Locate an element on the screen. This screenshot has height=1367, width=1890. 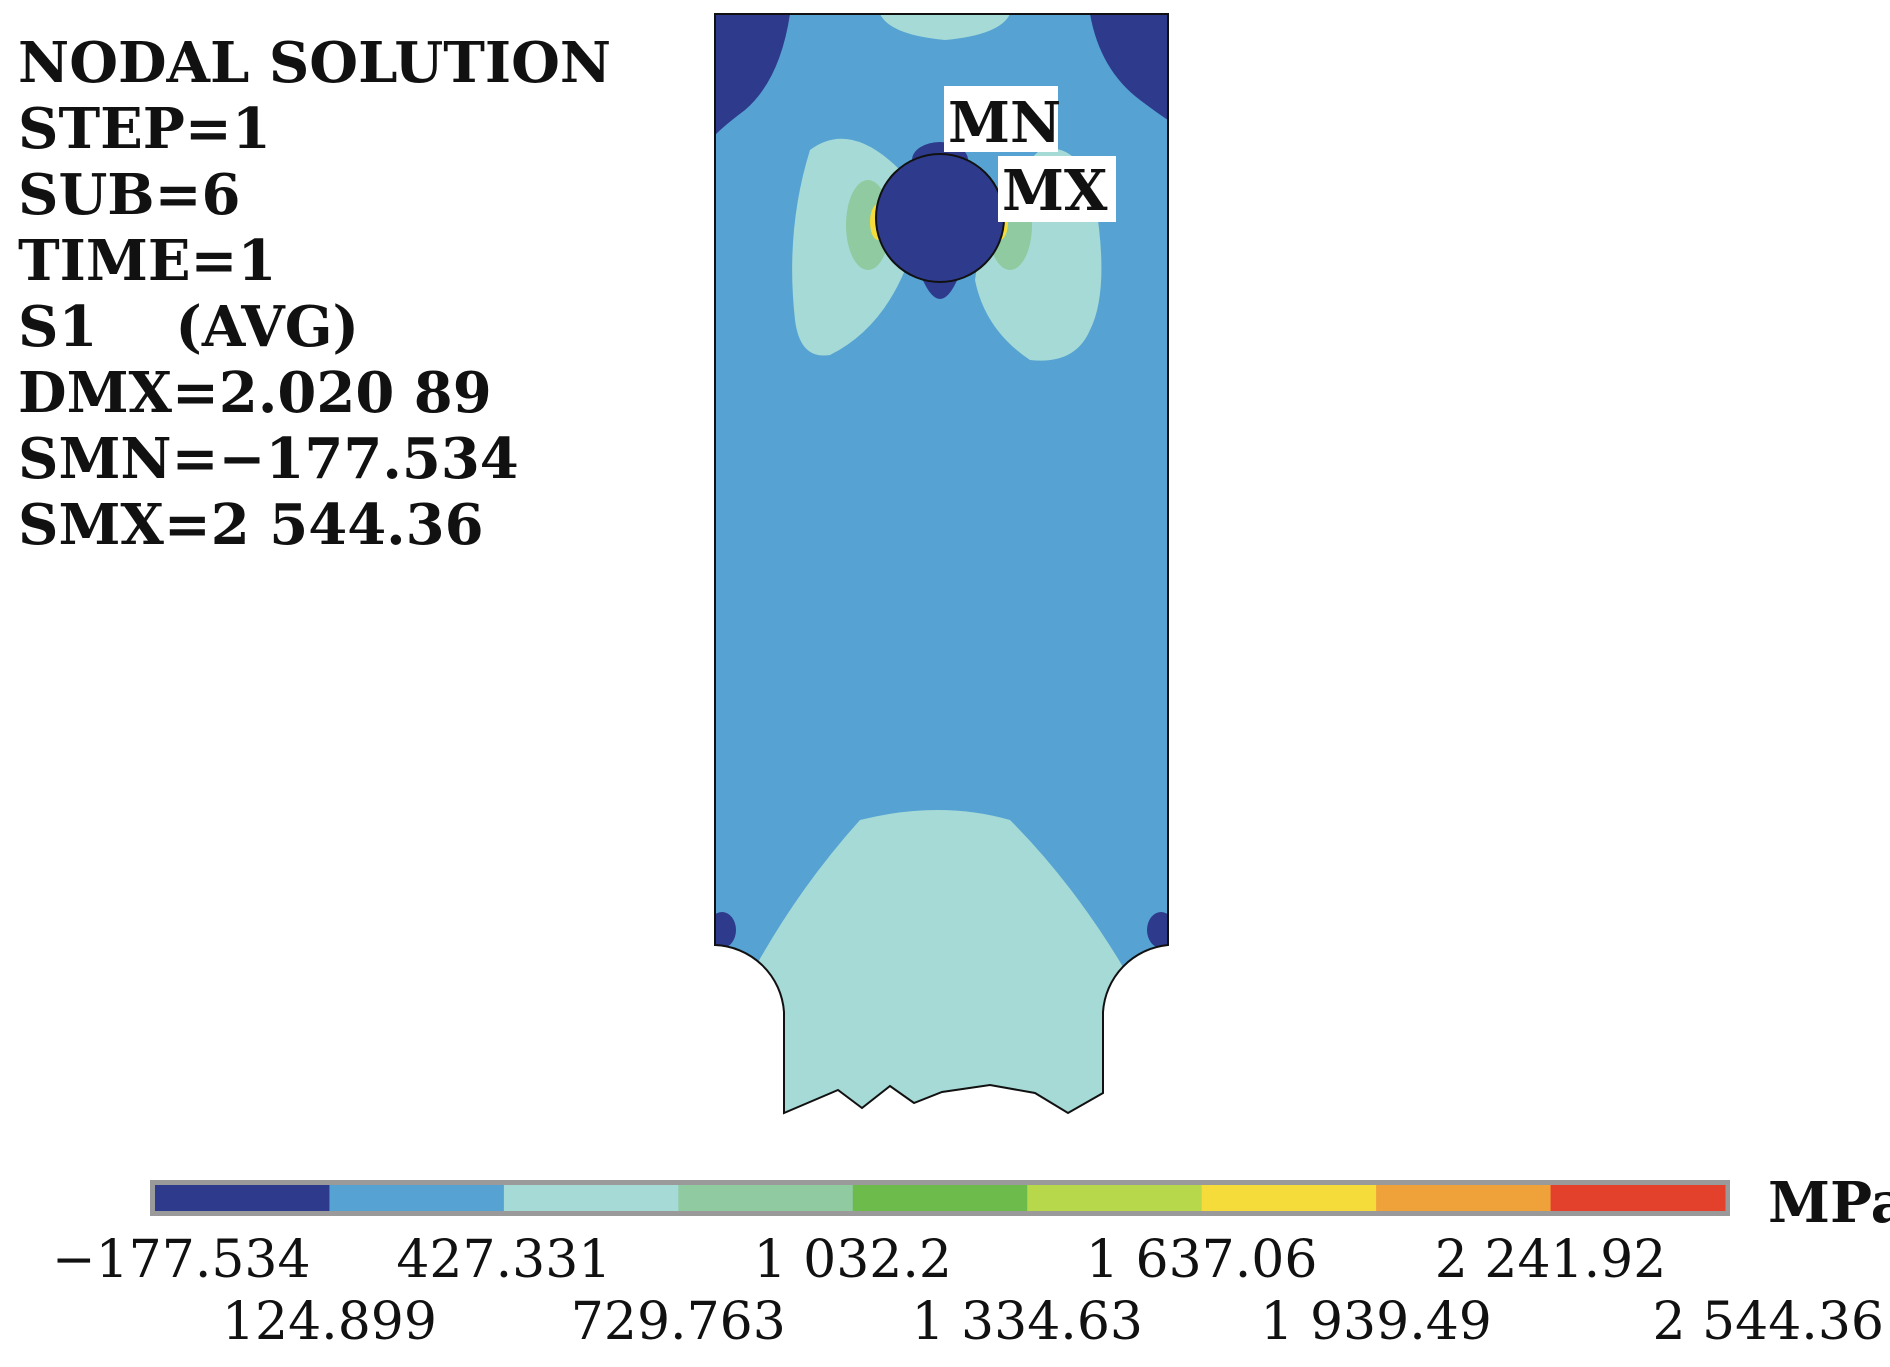
info-line-smx: SMX=2 544.36 is located at coordinates (251, 525).